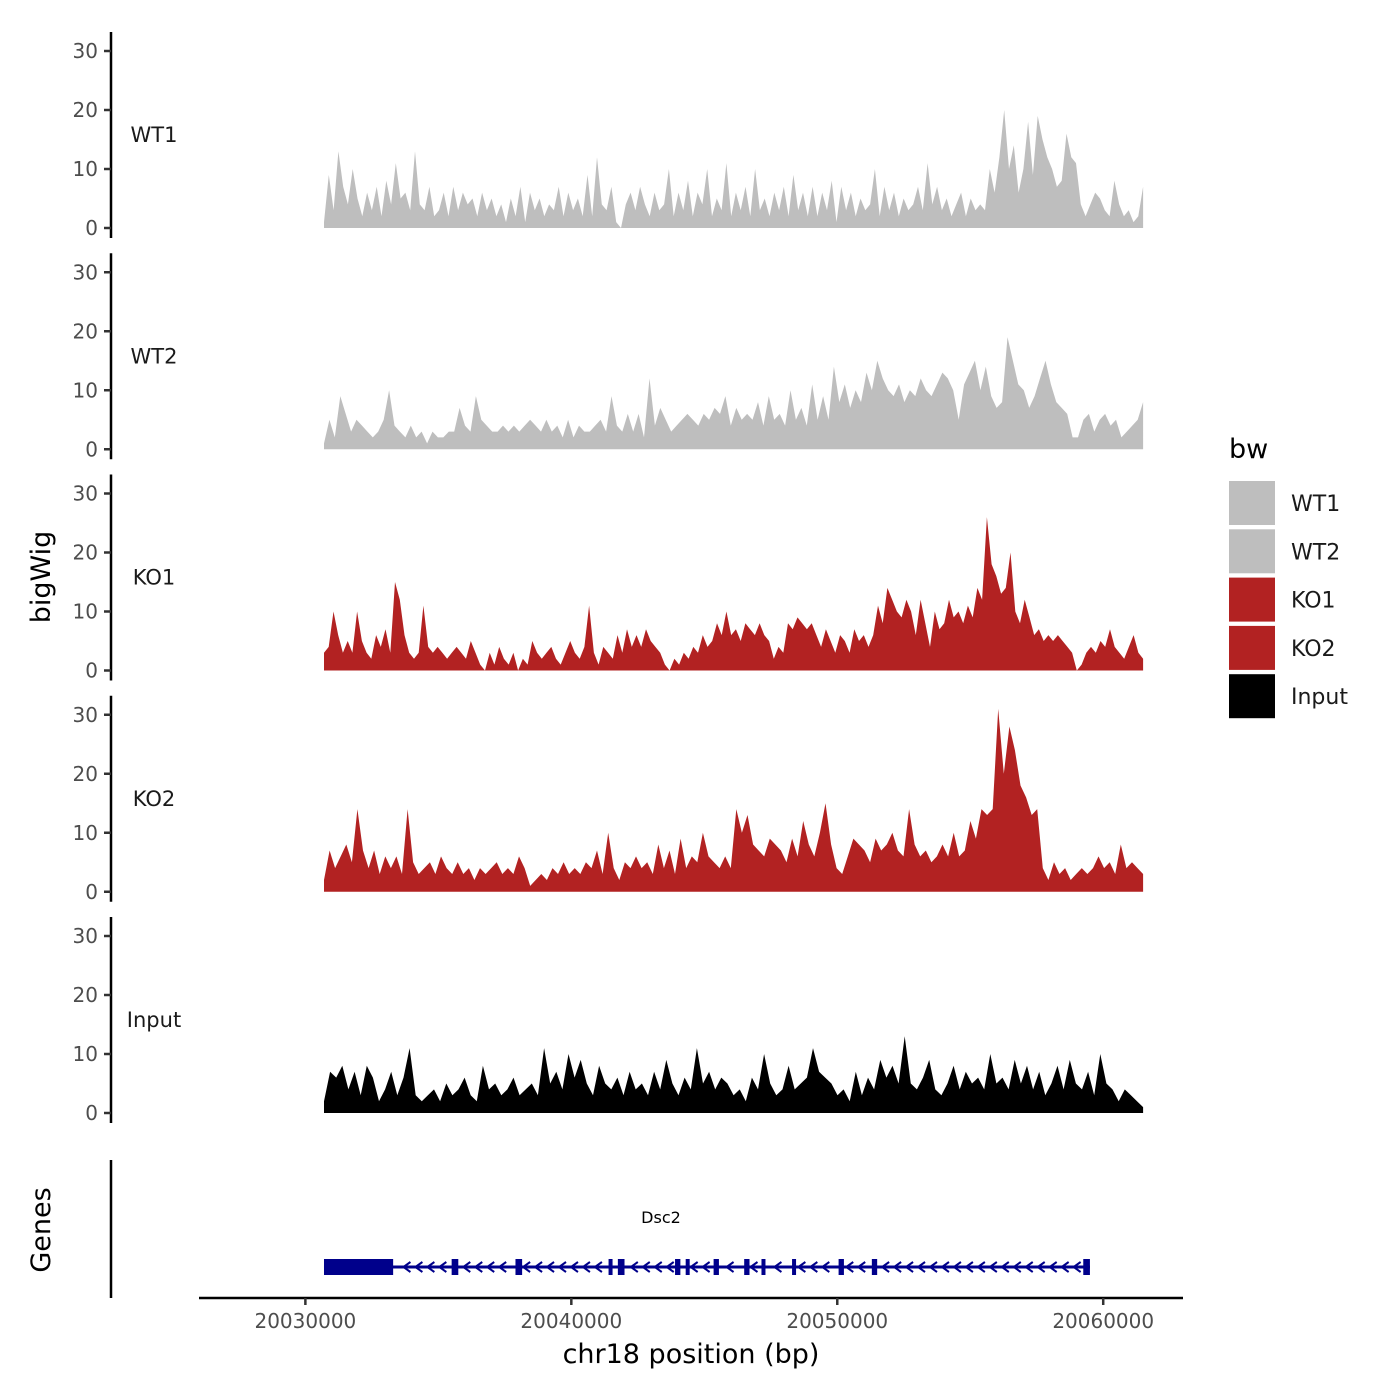  I want to click on legend-entries: WT1 WT2 KO1 KO2 Input, so click(1288, 600).